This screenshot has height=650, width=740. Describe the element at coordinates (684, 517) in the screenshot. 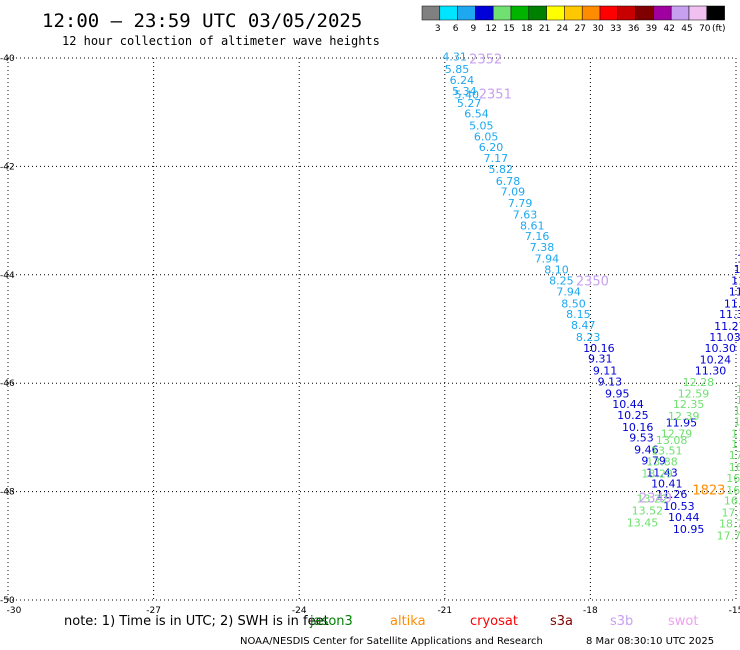

I see `wave-height-value: 10.44` at that location.